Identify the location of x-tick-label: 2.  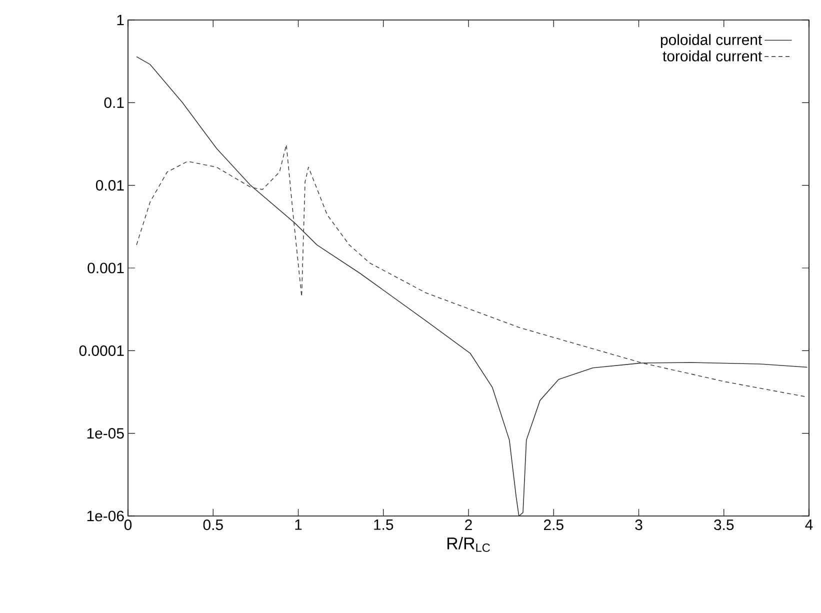
(468, 525).